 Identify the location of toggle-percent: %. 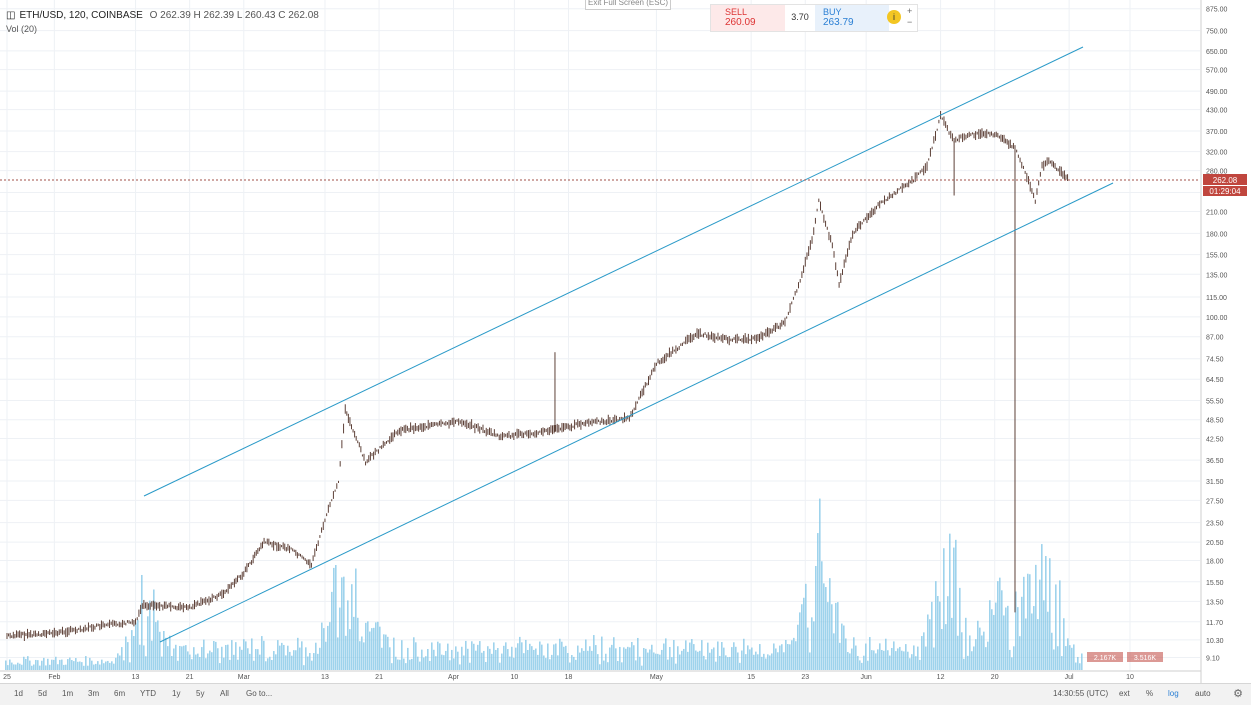
(1150, 693).